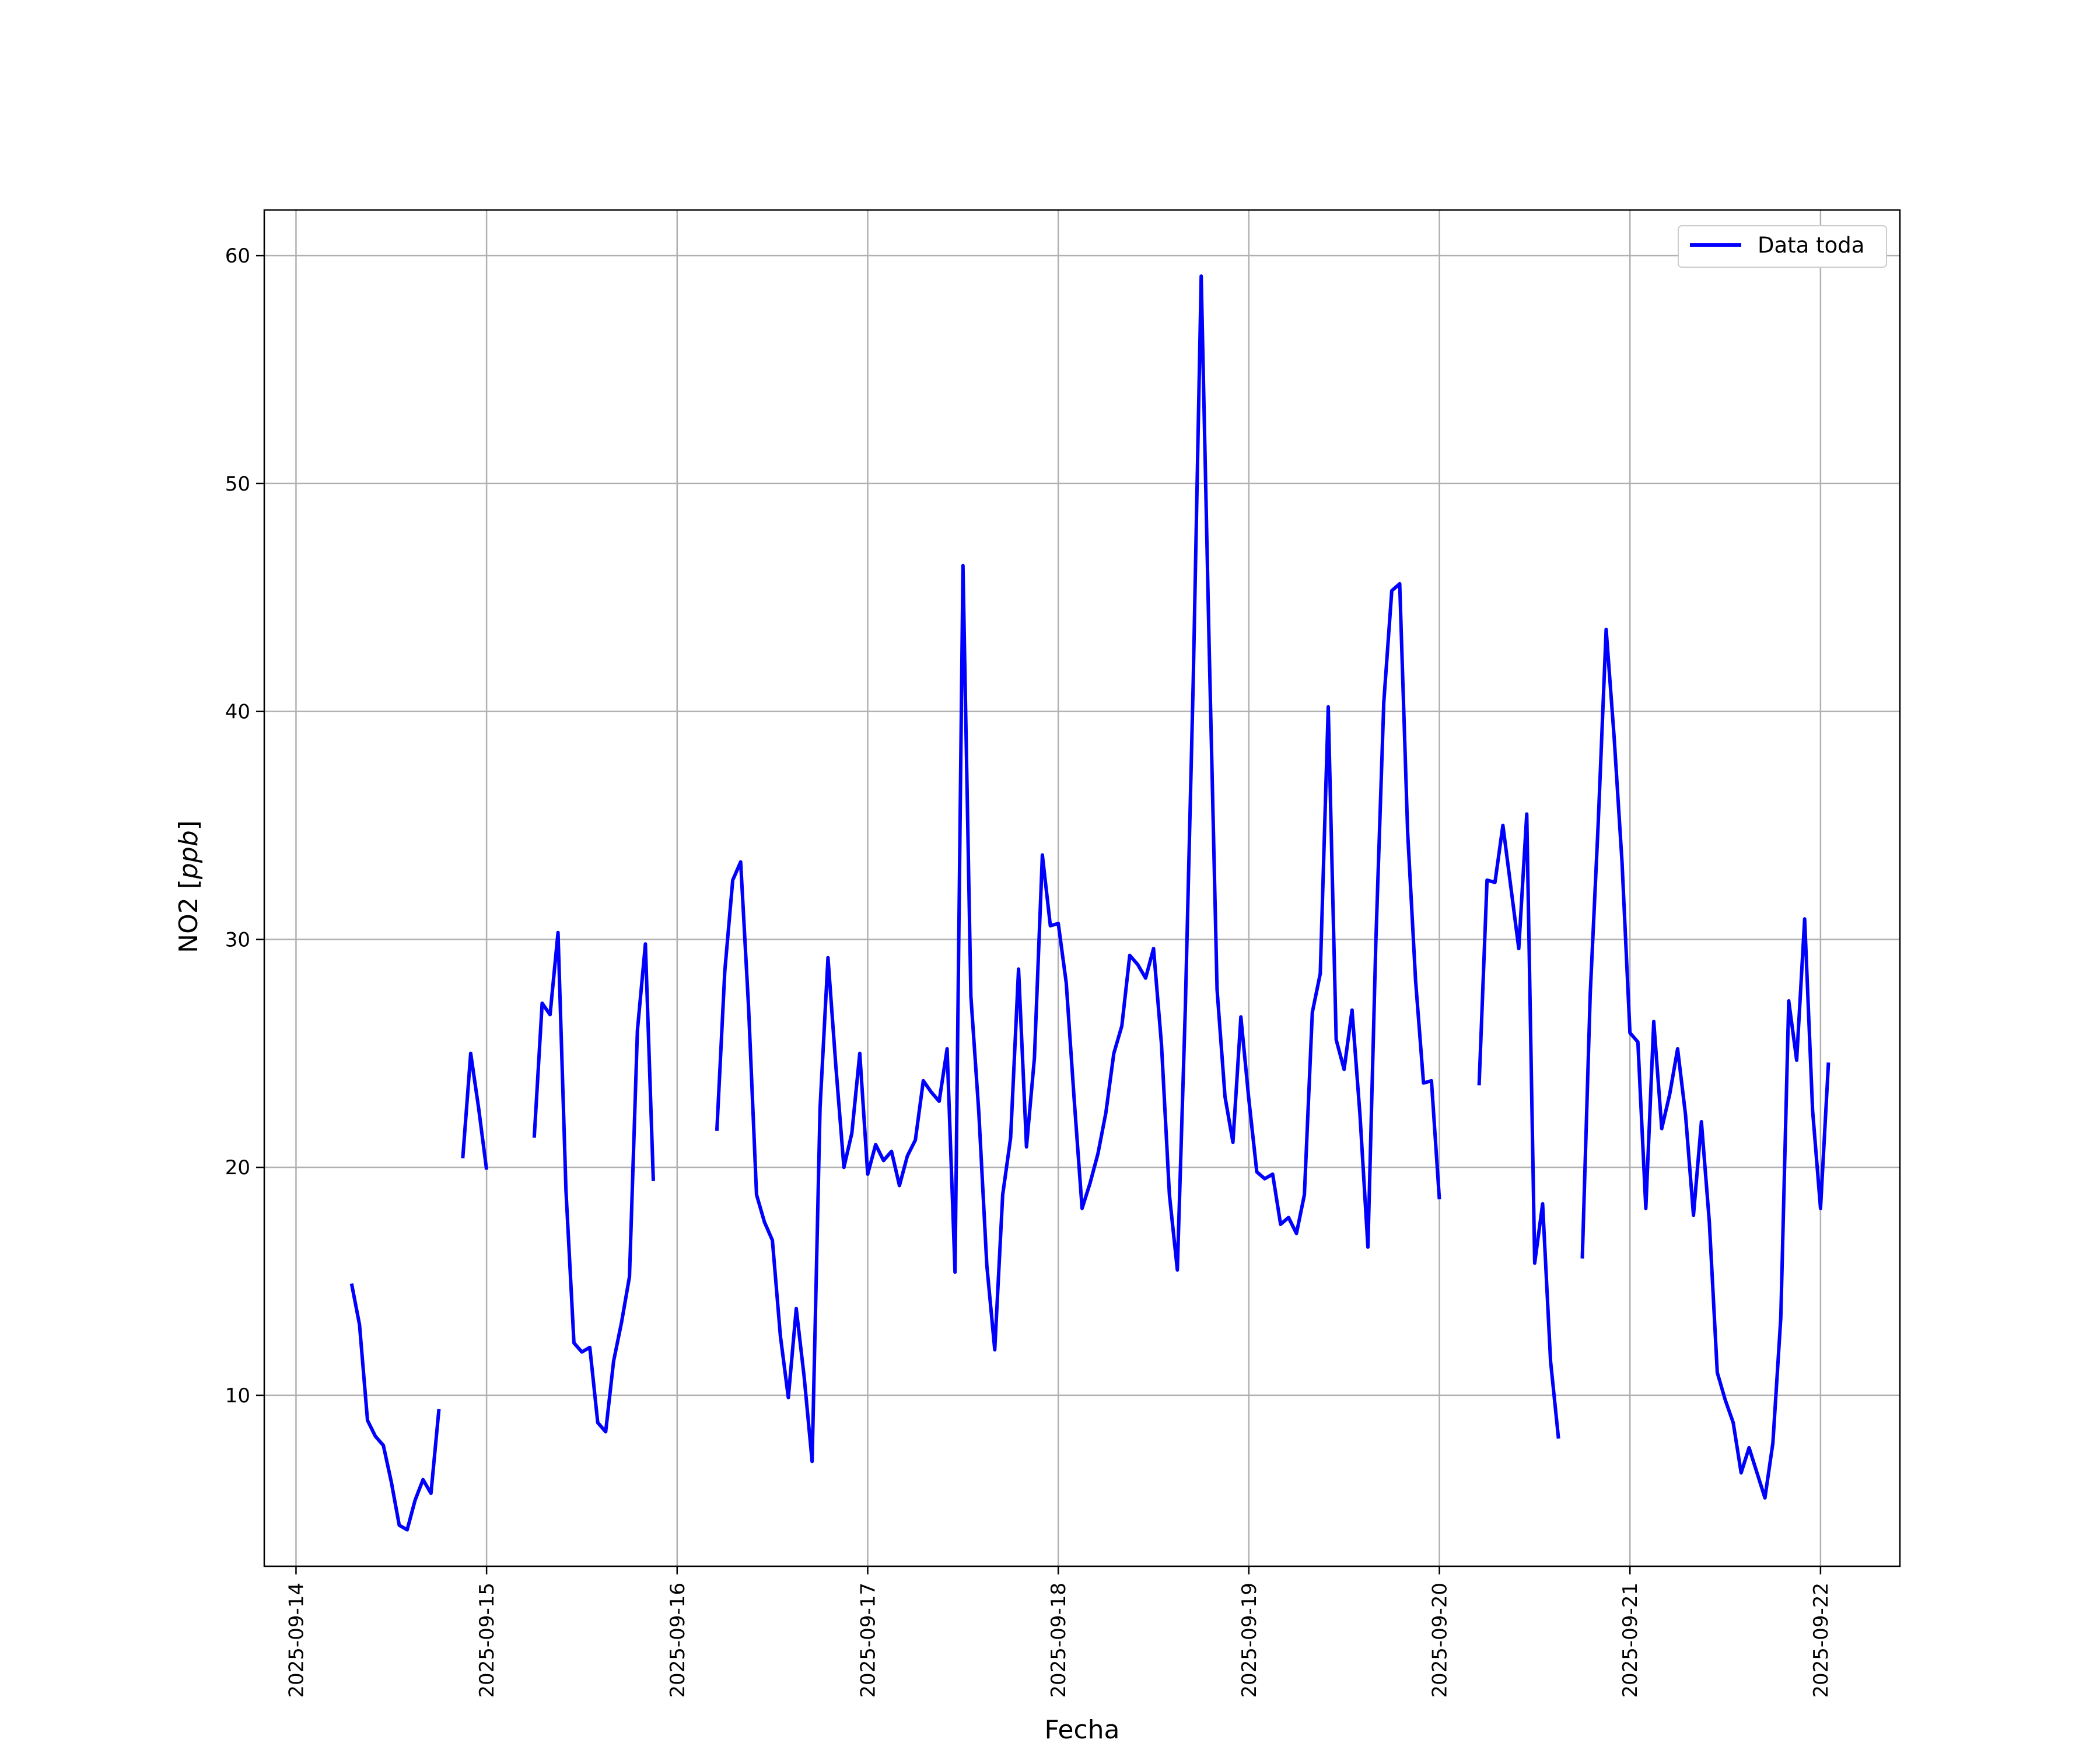  What do you see at coordinates (868, 1640) in the screenshot?
I see `x-tick-label: 2025-09-17` at bounding box center [868, 1640].